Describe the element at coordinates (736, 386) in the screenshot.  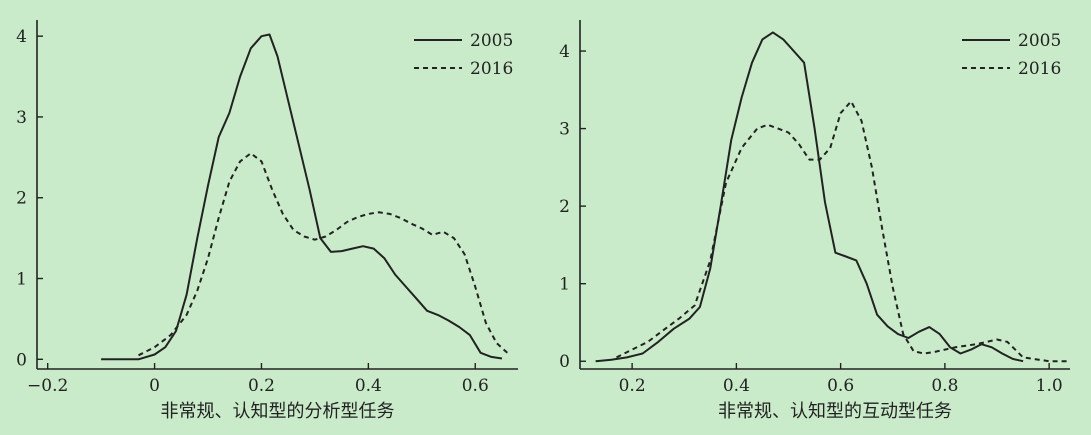
I see `chart-2-x-tick-label: 0.4` at that location.